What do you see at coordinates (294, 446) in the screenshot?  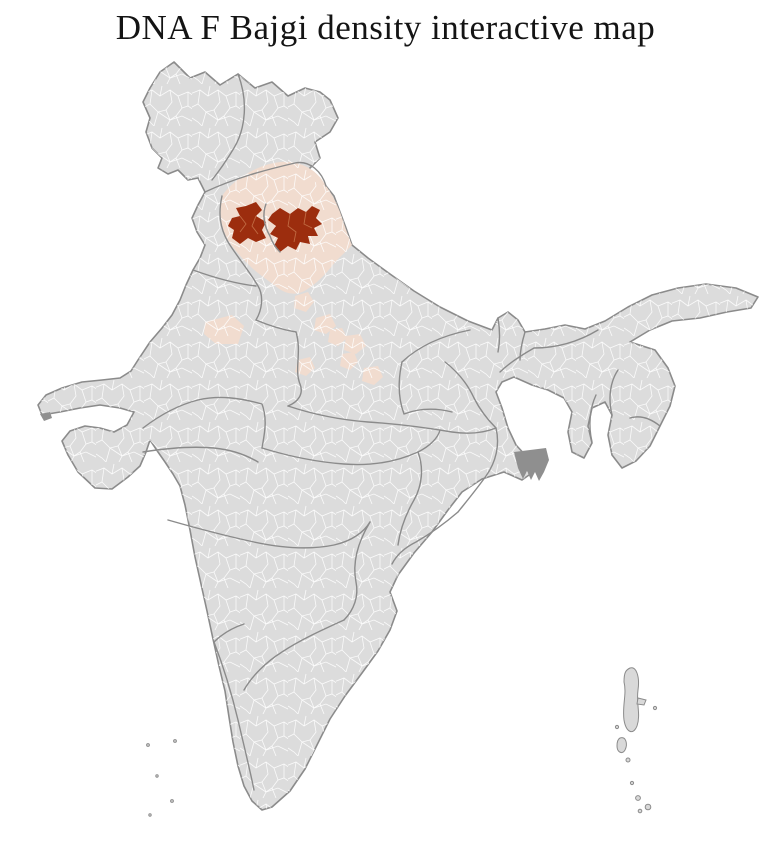 I see `delta-patches` at bounding box center [294, 446].